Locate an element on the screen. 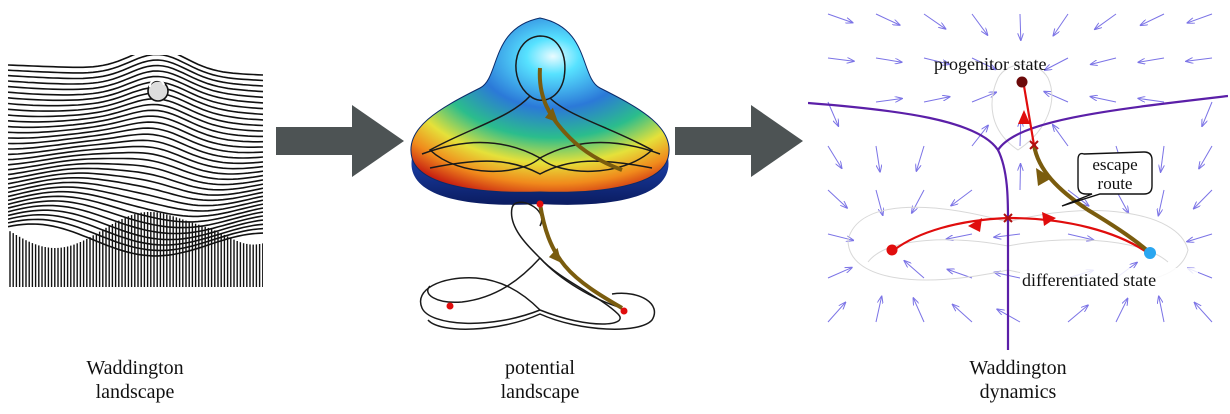  caption-waddington-dynamics: Waddington dynamics is located at coordinates (1018, 380).